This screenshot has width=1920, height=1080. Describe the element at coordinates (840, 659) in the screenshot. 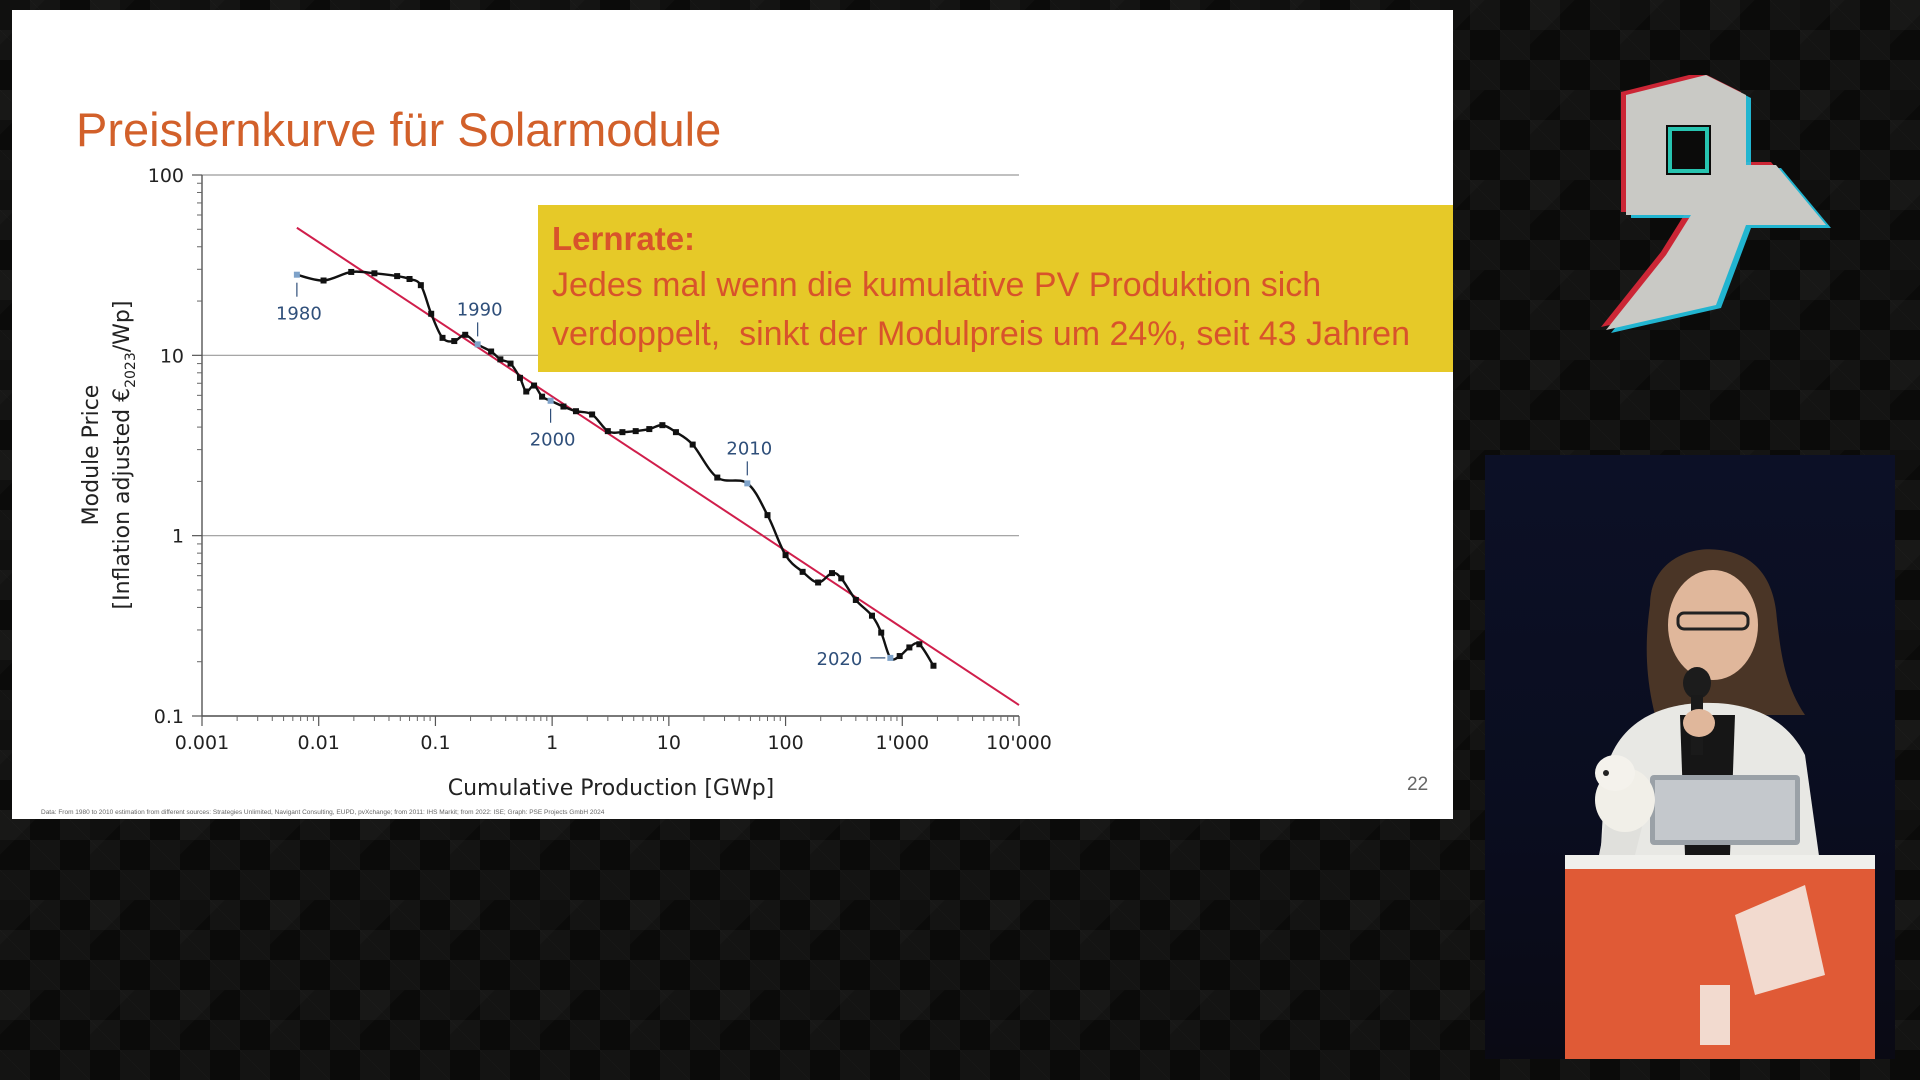

I see `chart-year-annotation: 2020` at that location.